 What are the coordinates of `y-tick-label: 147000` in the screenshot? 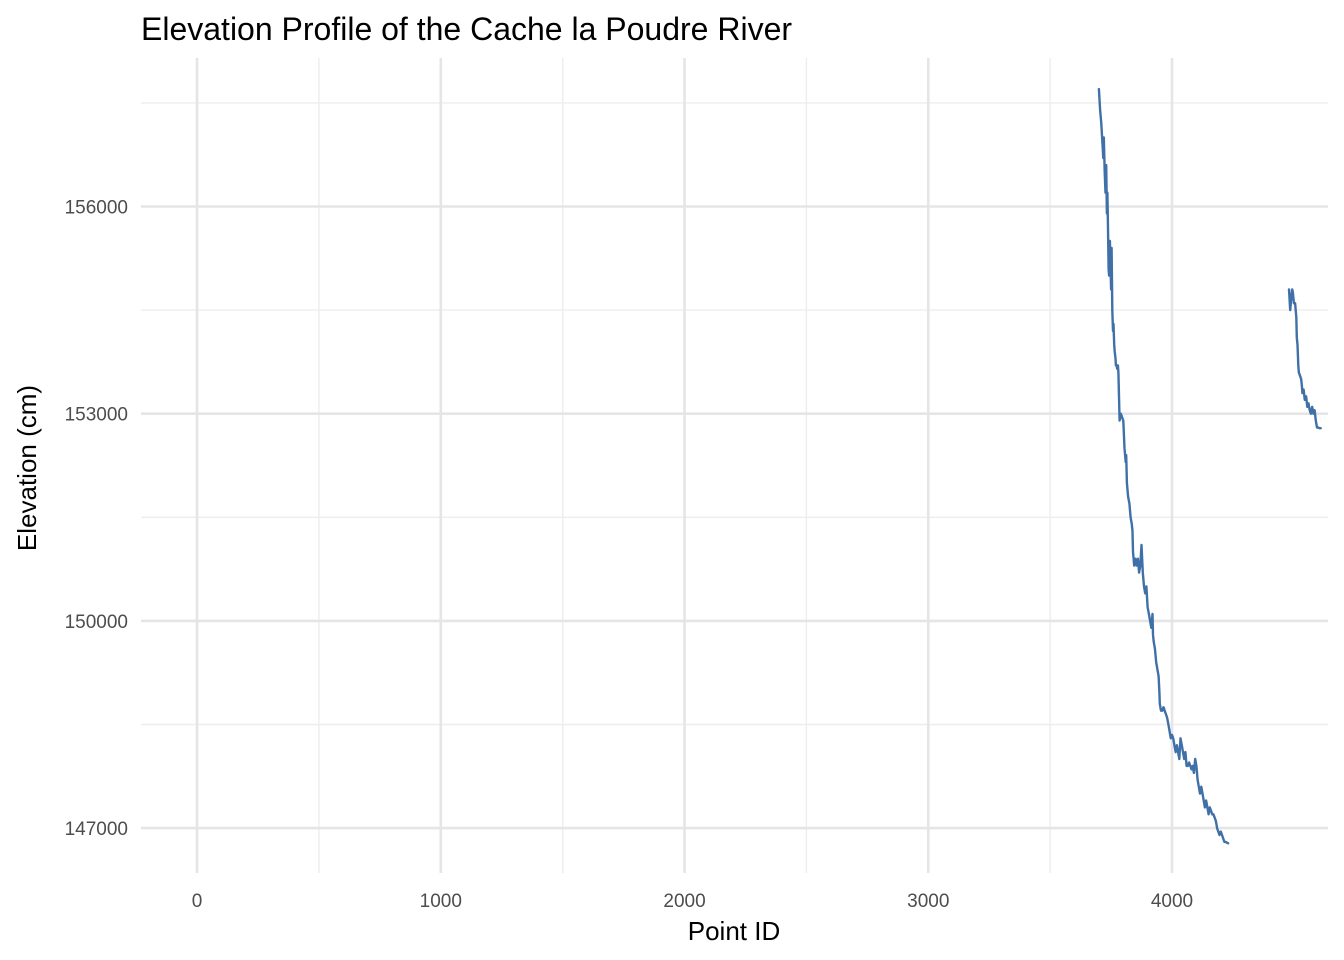 It's located at (96, 829).